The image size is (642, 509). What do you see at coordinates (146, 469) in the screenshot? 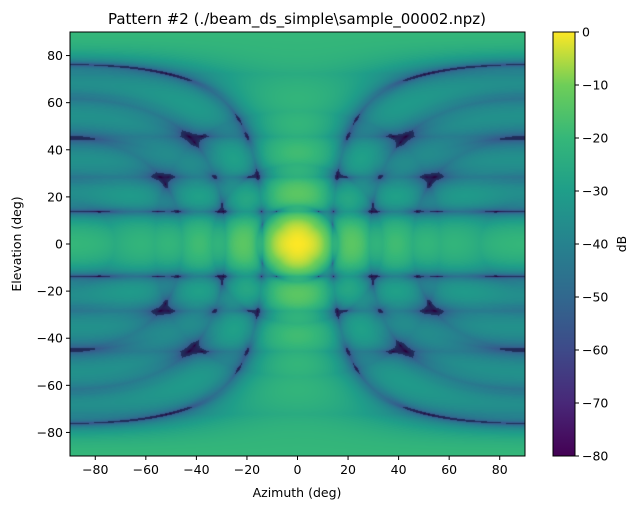
I see `x-tick-label: −60` at bounding box center [146, 469].